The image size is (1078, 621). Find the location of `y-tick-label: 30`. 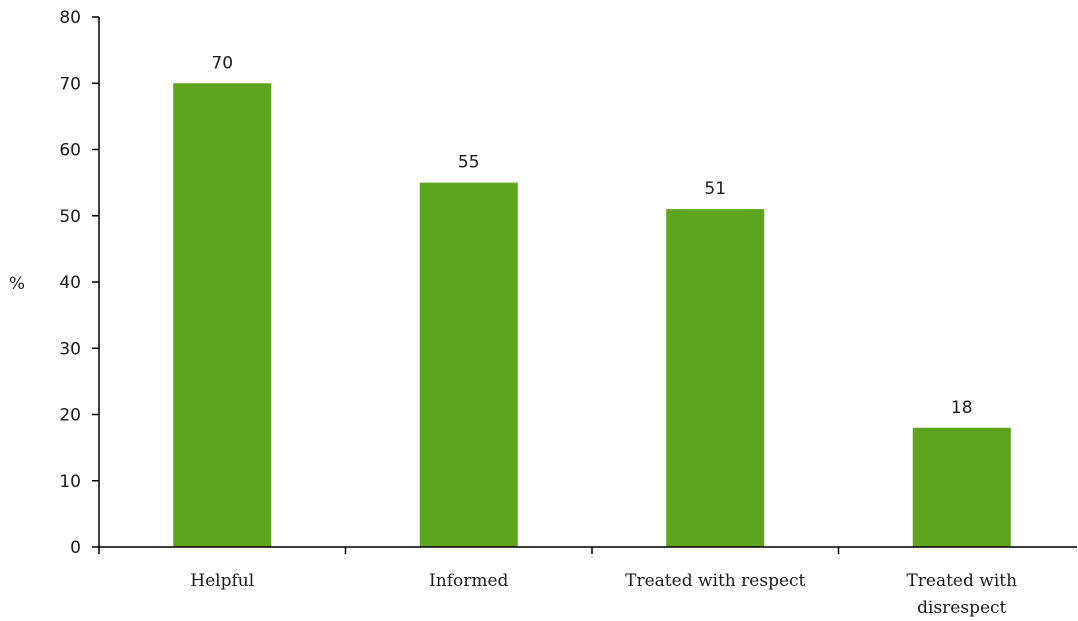

y-tick-label: 30 is located at coordinates (70, 349).